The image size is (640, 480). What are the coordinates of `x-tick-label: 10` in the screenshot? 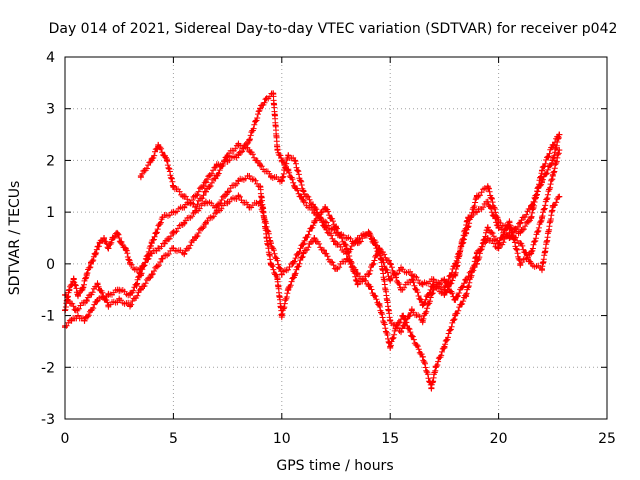 It's located at (282, 439).